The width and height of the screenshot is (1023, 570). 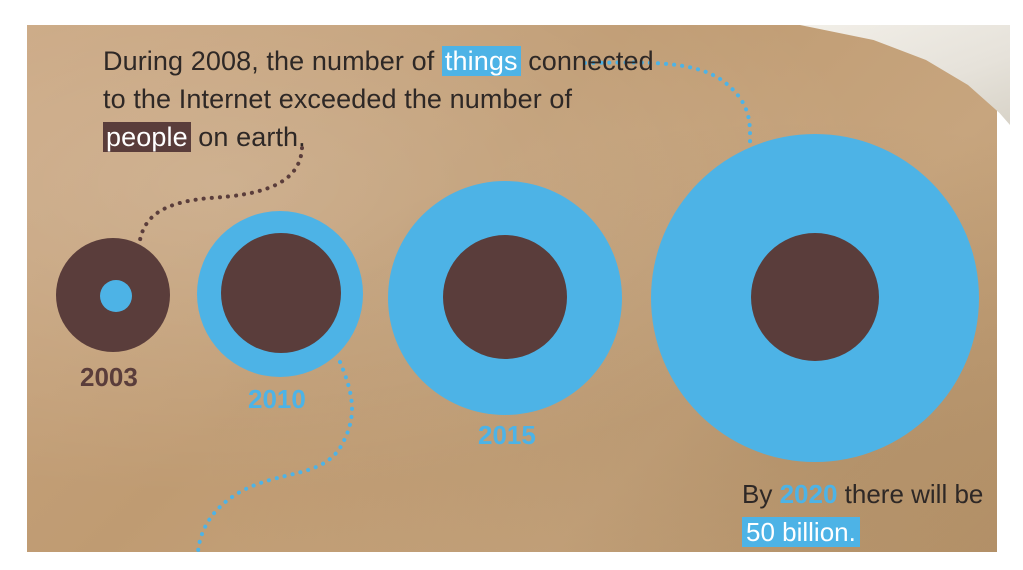 I want to click on label-2010: 2010, so click(x=277, y=399).